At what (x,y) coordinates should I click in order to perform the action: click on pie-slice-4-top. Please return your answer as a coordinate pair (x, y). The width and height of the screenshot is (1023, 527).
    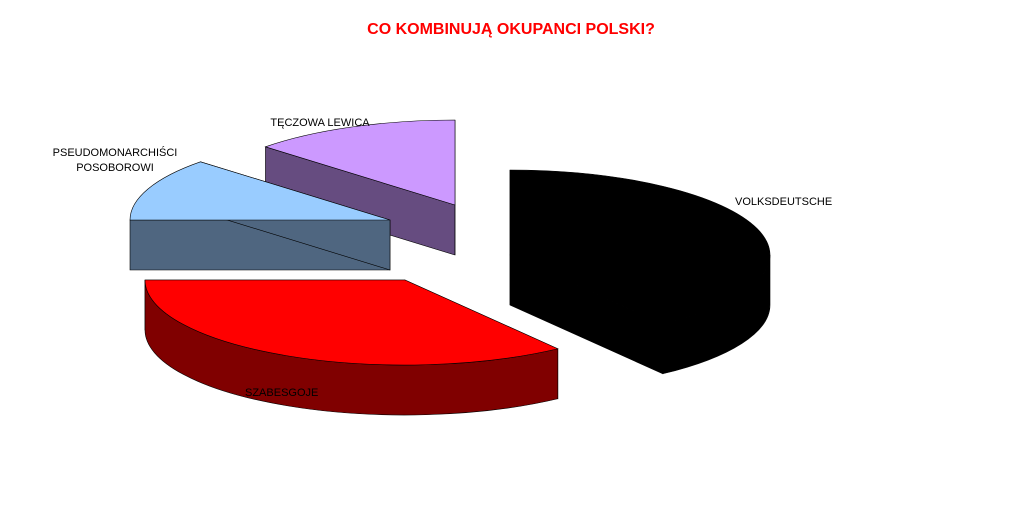
    Looking at the image, I should click on (360, 162).